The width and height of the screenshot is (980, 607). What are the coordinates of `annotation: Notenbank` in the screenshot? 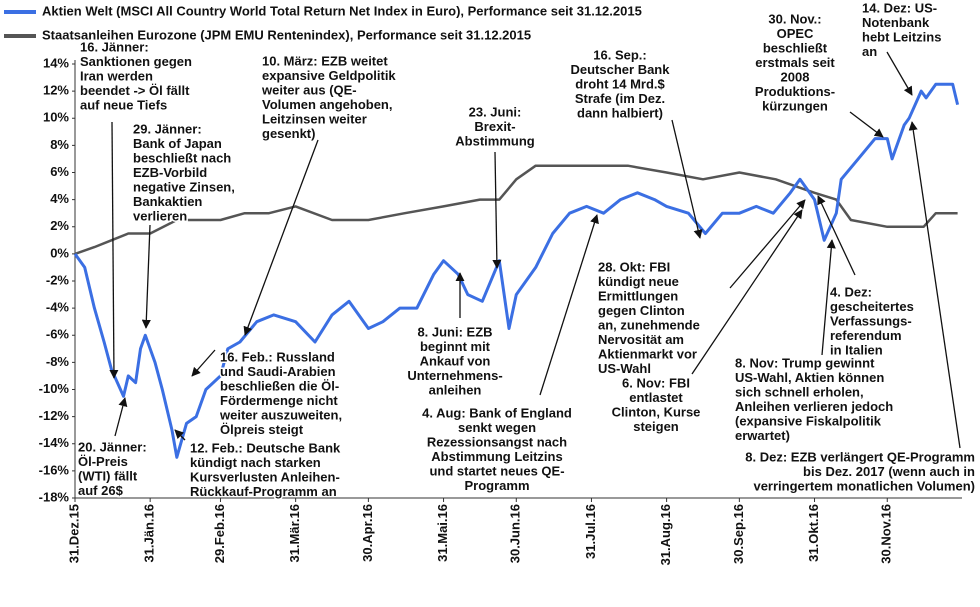 It's located at (896, 22).